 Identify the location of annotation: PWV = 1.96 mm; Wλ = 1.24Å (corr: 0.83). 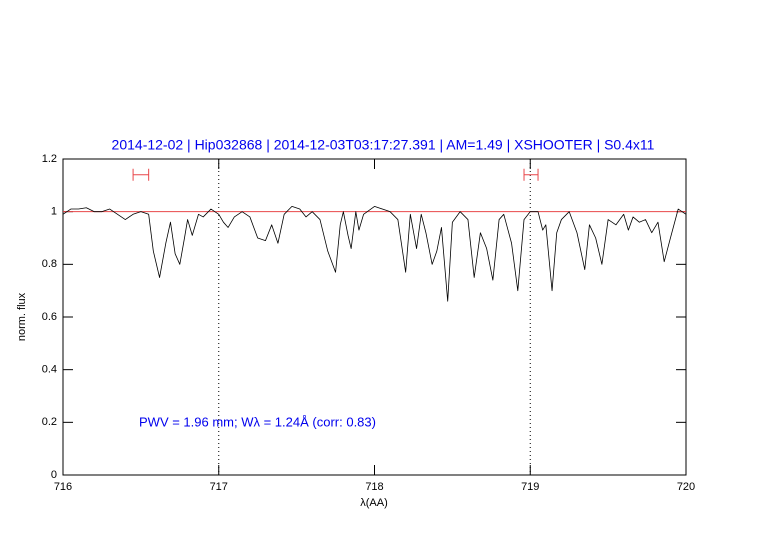
(257, 421).